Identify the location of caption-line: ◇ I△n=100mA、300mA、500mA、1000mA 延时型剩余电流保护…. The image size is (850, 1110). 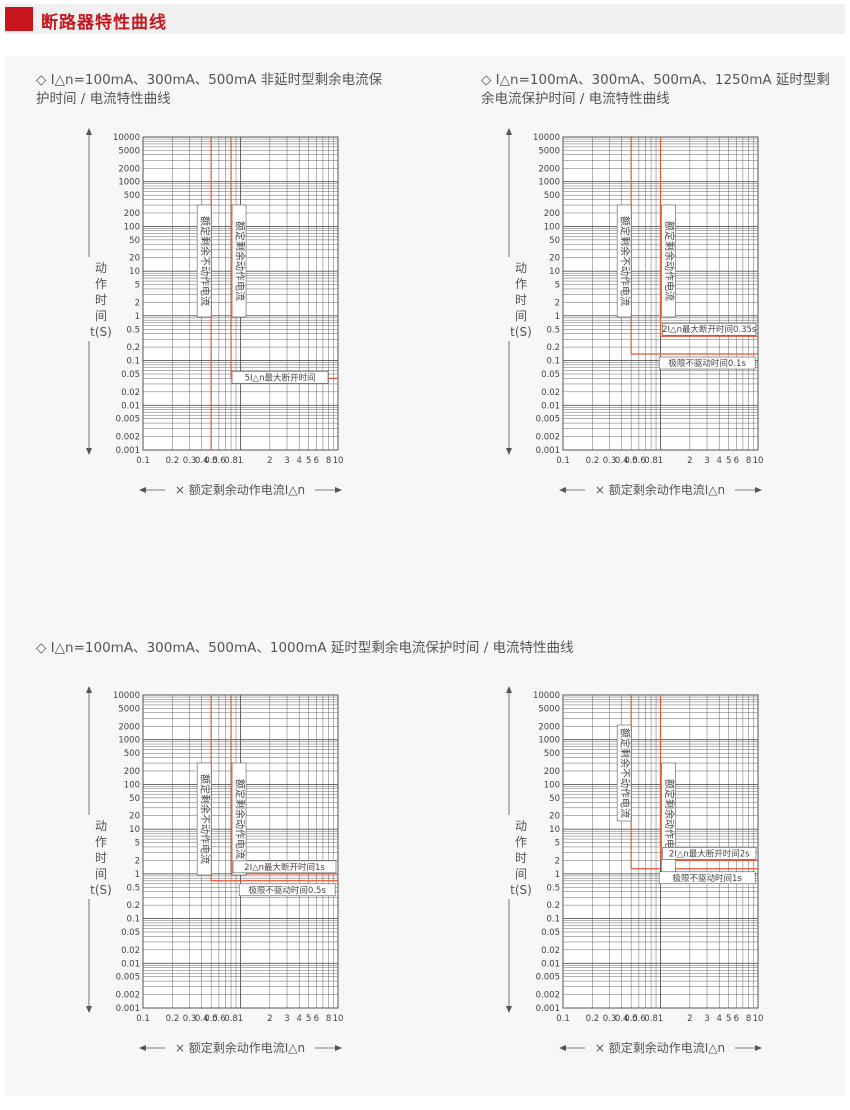
(305, 648).